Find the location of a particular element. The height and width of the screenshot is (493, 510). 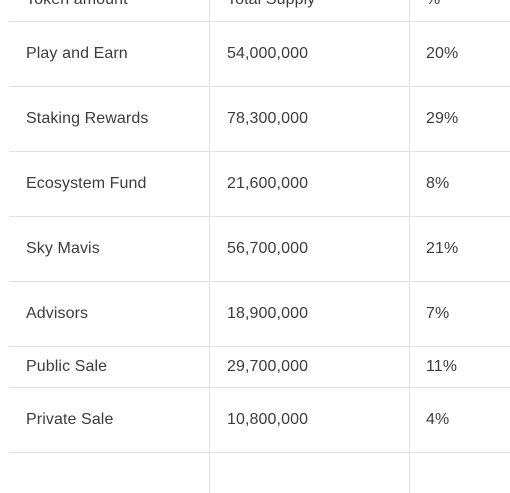

row-supply-empty is located at coordinates (310, 473).